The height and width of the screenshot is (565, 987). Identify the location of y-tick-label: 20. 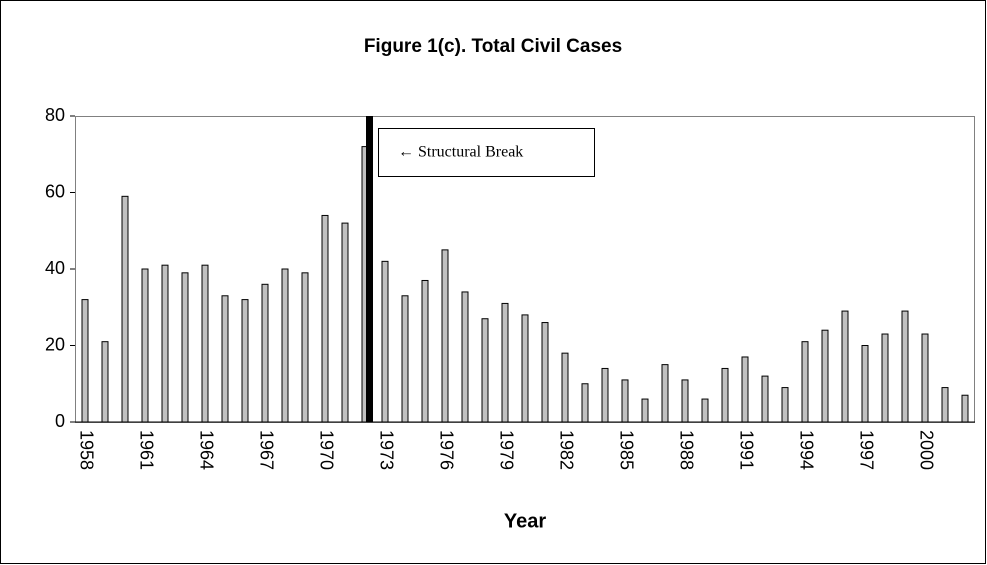
(55, 344).